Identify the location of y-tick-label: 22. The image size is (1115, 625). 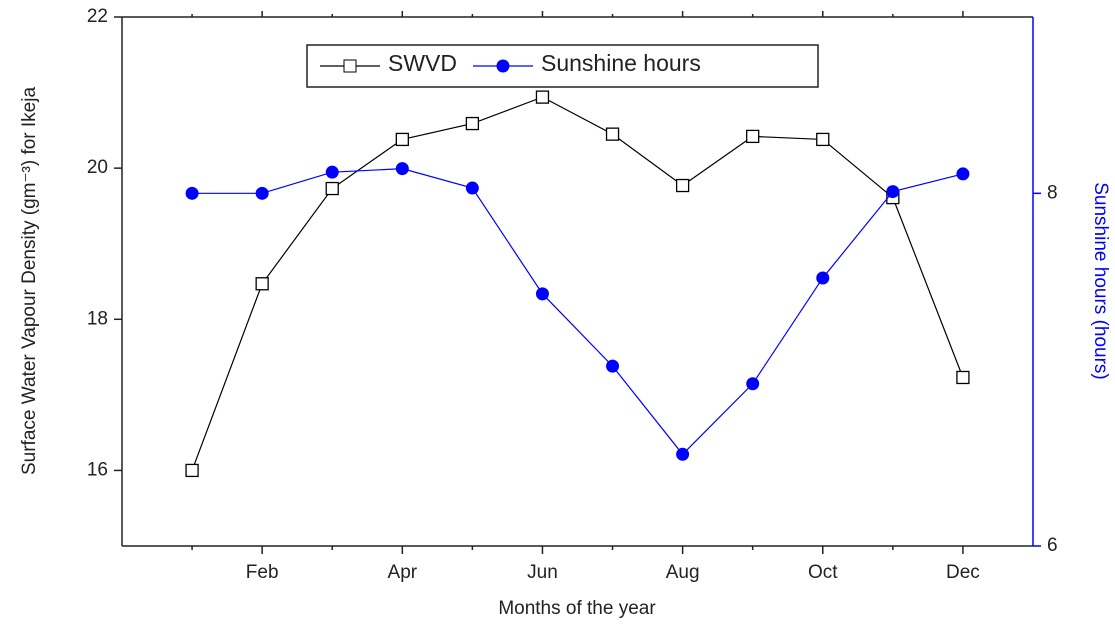
(97, 16).